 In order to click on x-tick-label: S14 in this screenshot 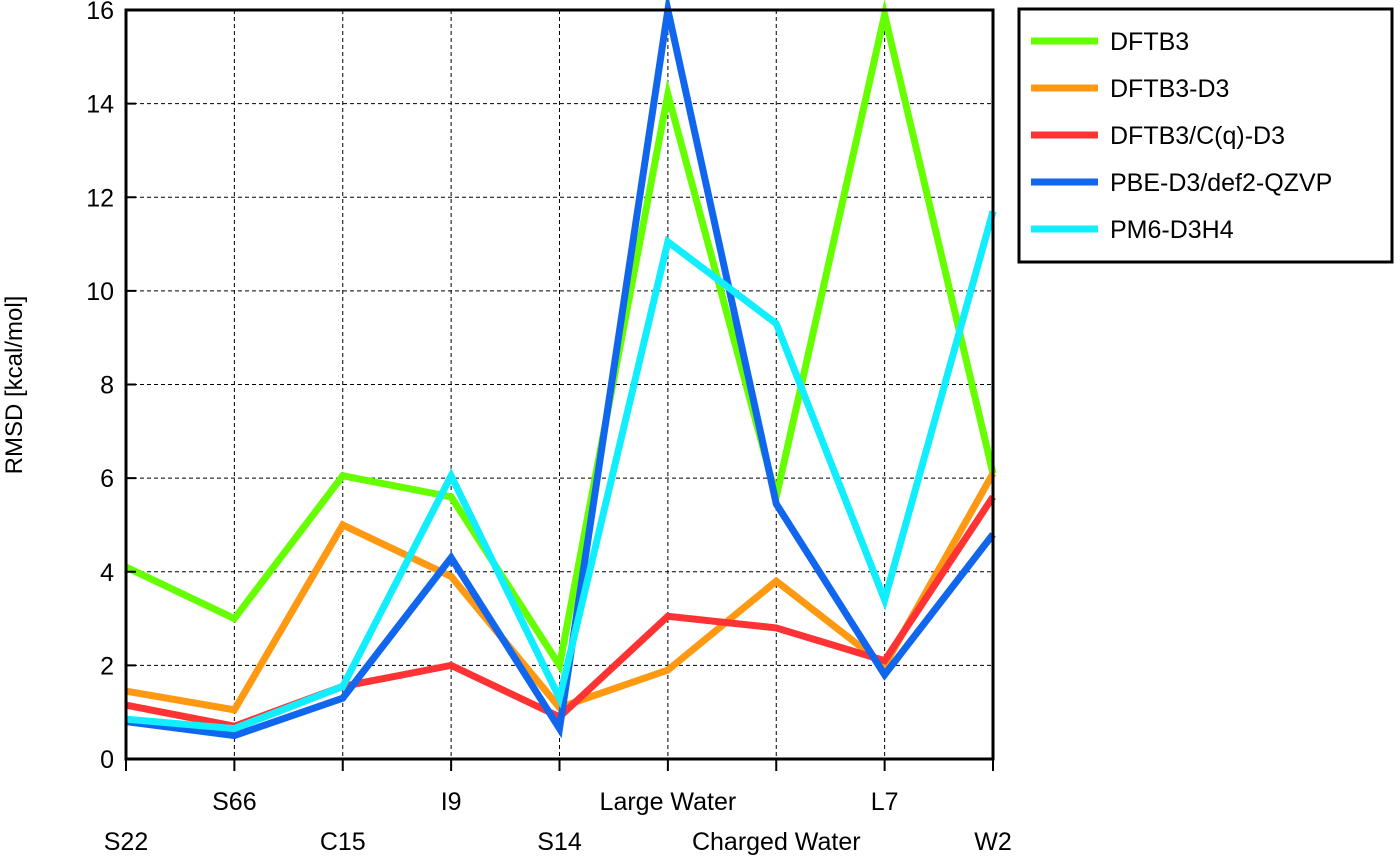, I will do `click(559, 842)`.